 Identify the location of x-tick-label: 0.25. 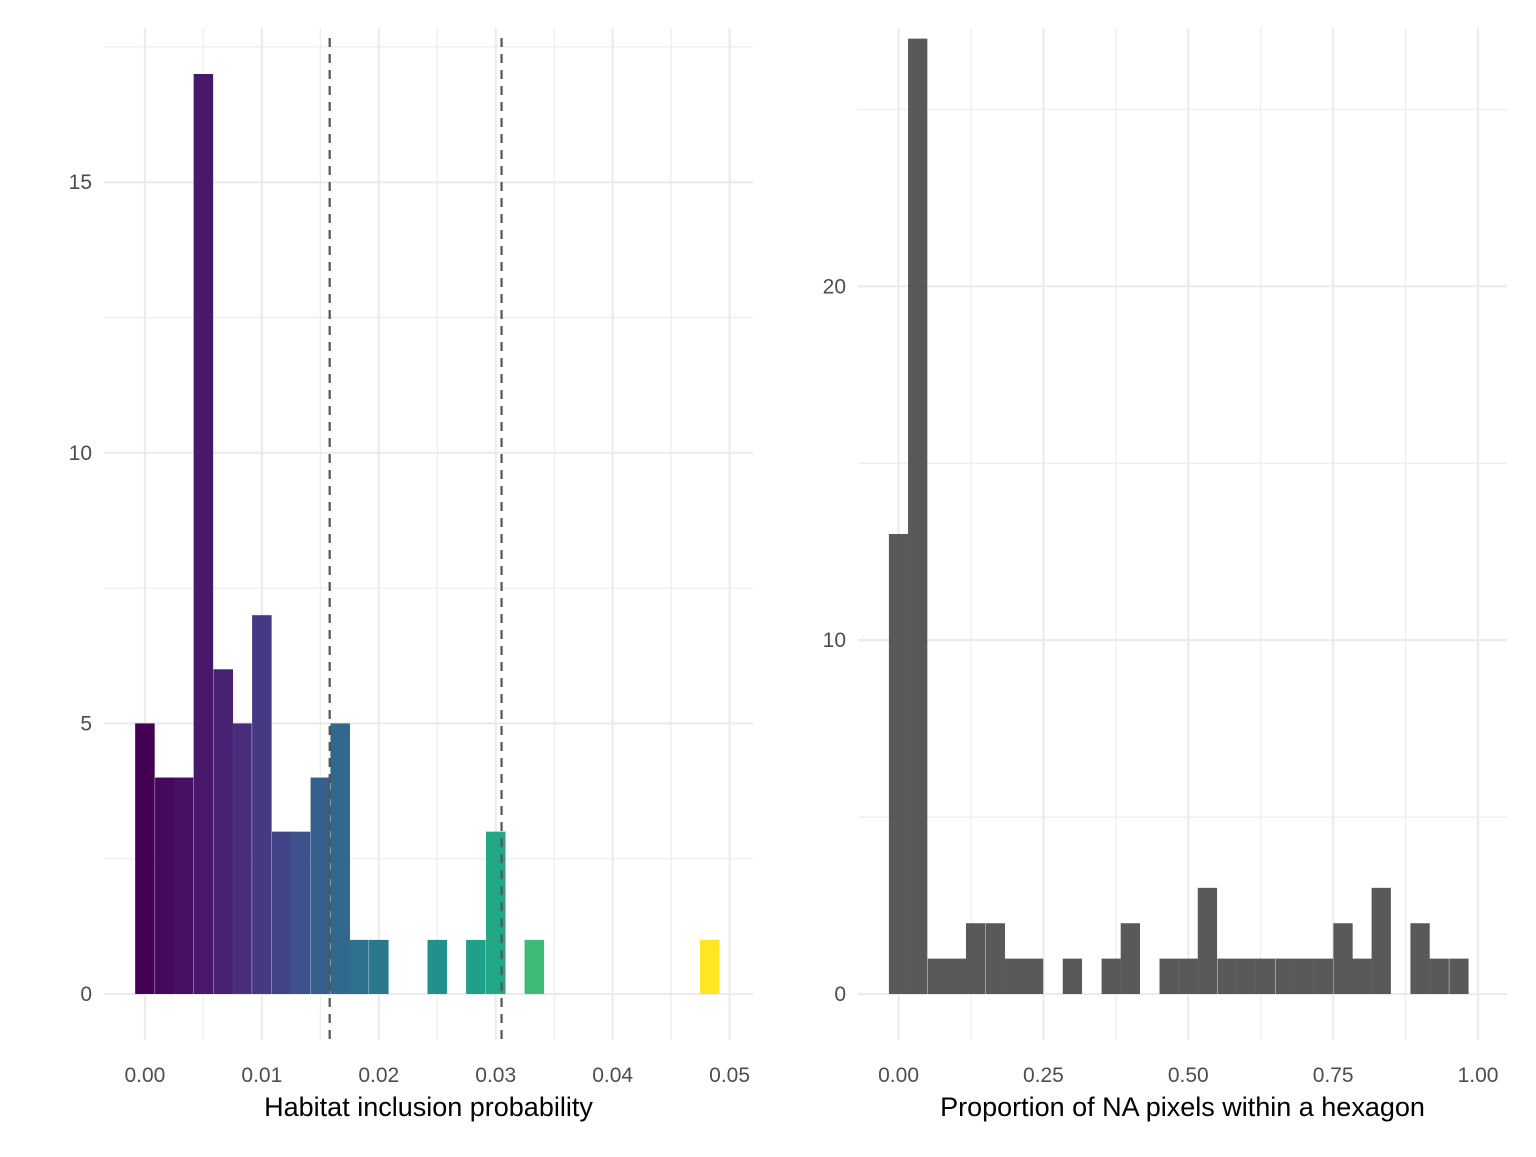
(1043, 1075).